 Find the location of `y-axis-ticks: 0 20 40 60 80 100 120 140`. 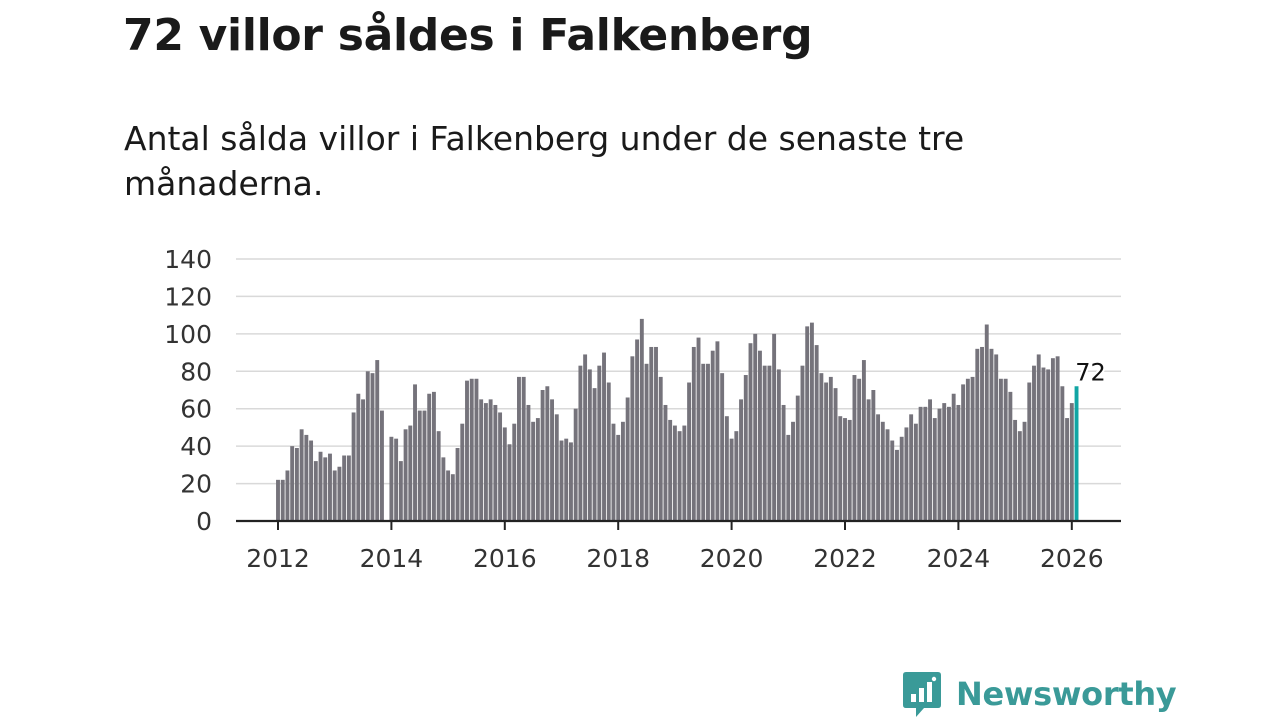

y-axis-ticks: 0 20 40 60 80 100 120 140 is located at coordinates (188, 390).